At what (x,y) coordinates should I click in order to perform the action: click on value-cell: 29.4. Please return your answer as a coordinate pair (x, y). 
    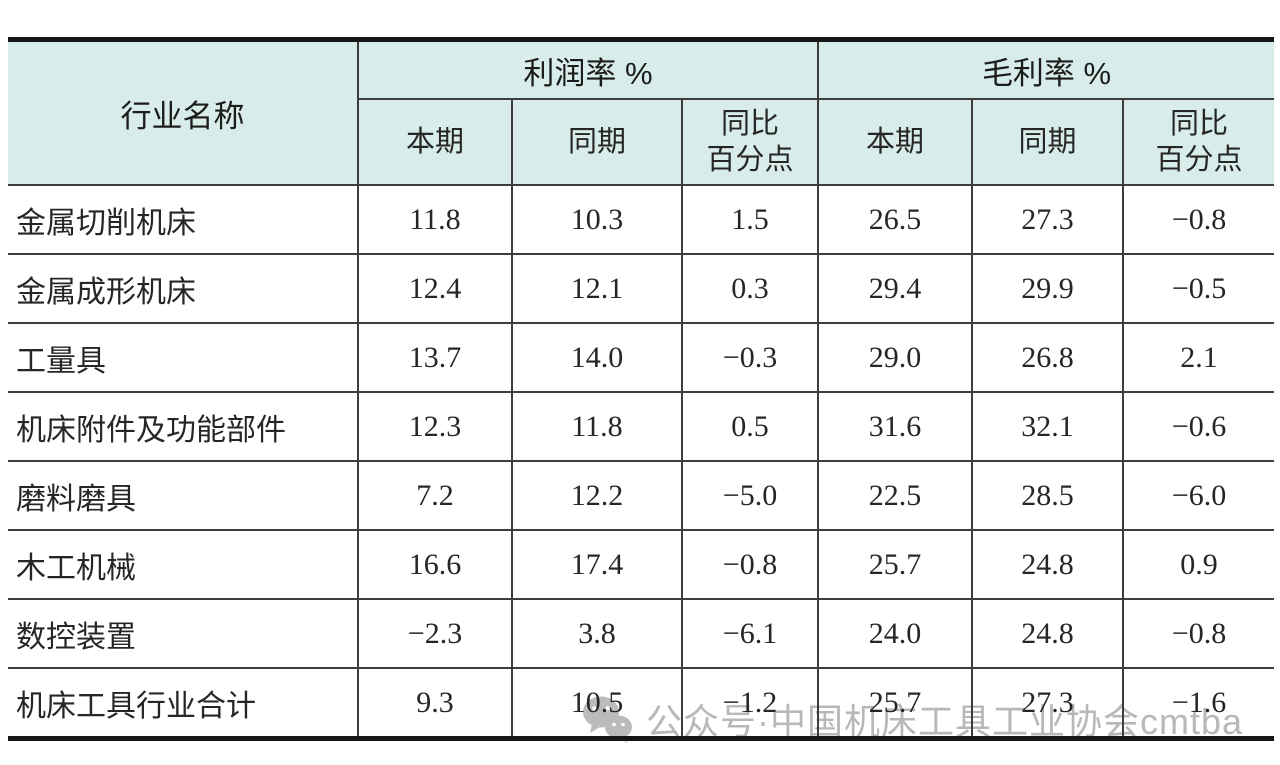
    Looking at the image, I should click on (895, 288).